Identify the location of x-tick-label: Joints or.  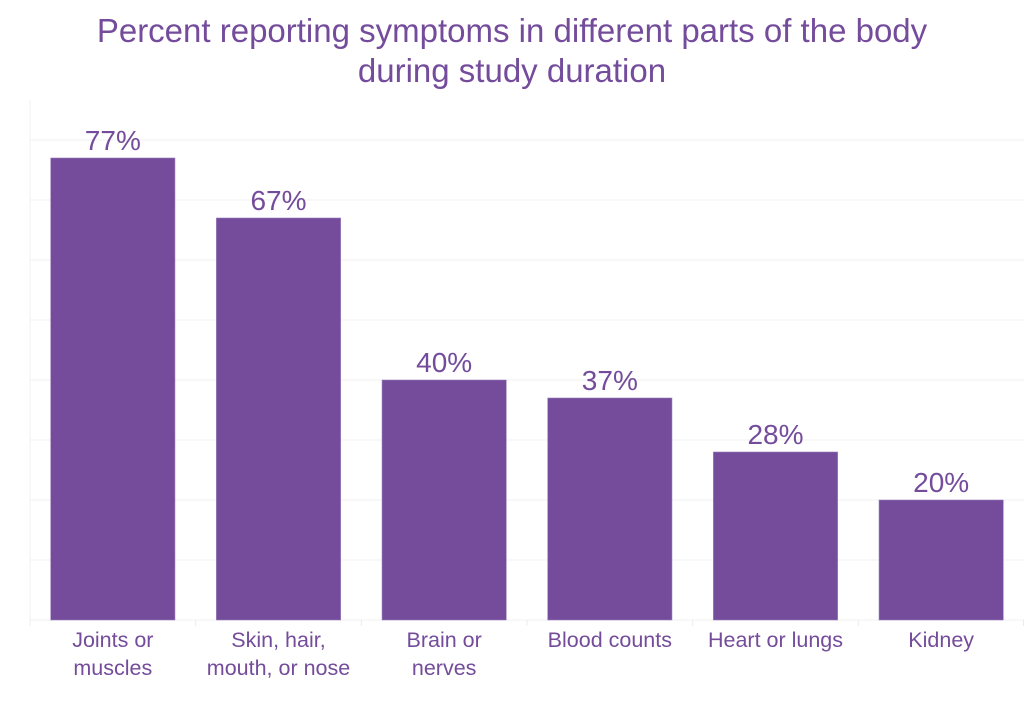
(112, 640).